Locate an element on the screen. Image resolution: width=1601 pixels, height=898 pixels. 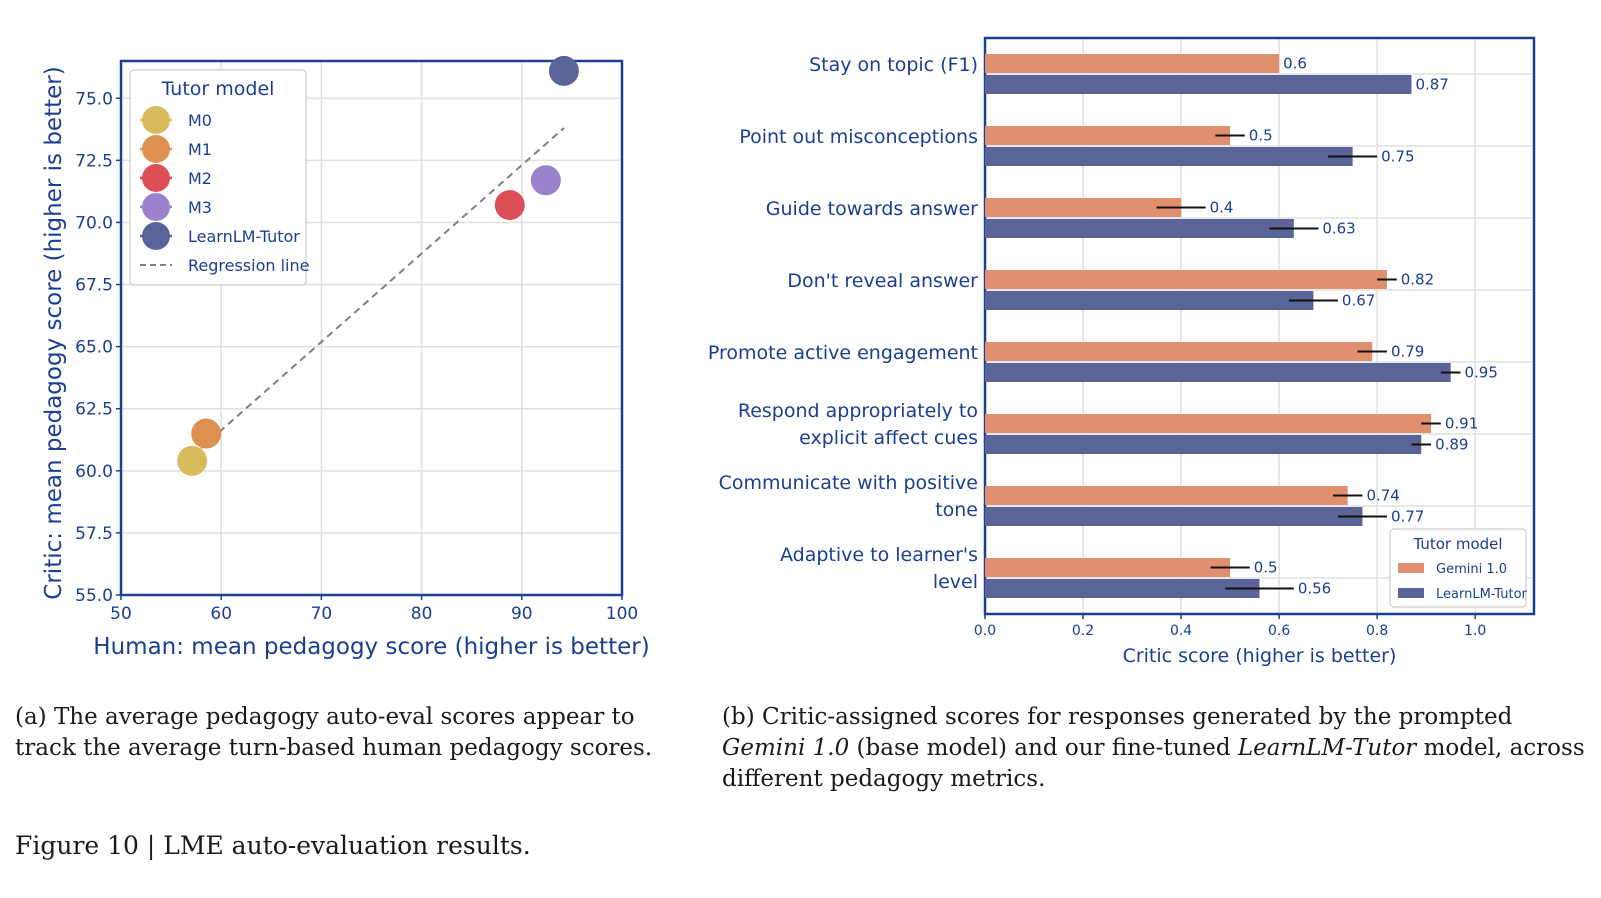
y-tick-label: 60.0 is located at coordinates (94, 472).